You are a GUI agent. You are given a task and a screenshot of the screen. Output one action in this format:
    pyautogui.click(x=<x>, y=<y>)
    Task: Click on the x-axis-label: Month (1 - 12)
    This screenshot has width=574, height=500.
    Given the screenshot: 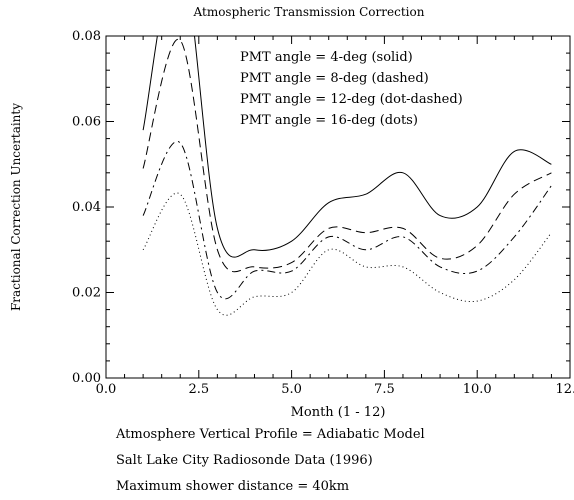 What is the action you would take?
    pyautogui.click(x=338, y=412)
    